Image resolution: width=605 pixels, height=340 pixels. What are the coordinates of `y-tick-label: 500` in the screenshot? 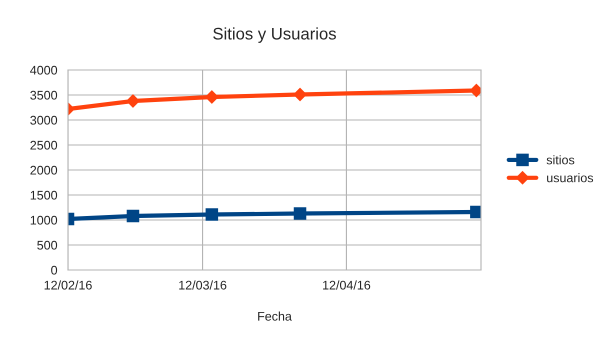 It's located at (47, 245).